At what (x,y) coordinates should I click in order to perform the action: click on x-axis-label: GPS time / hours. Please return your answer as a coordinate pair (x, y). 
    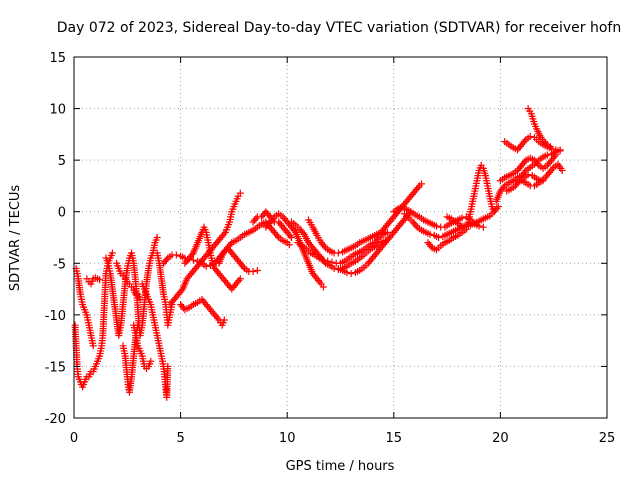
    Looking at the image, I should click on (340, 466).